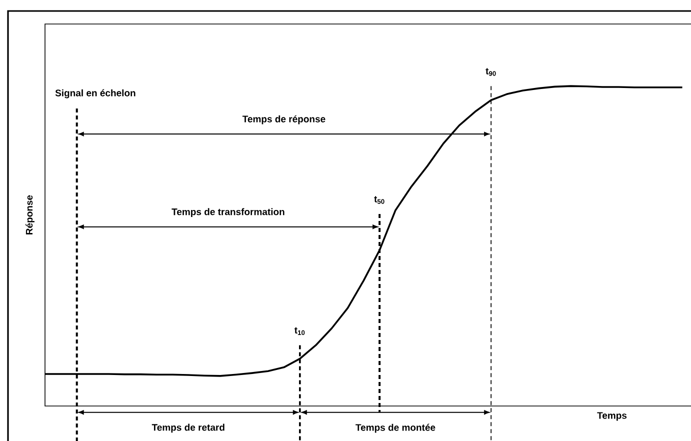  What do you see at coordinates (299, 331) in the screenshot?
I see `annotation: t$_{10}$` at bounding box center [299, 331].